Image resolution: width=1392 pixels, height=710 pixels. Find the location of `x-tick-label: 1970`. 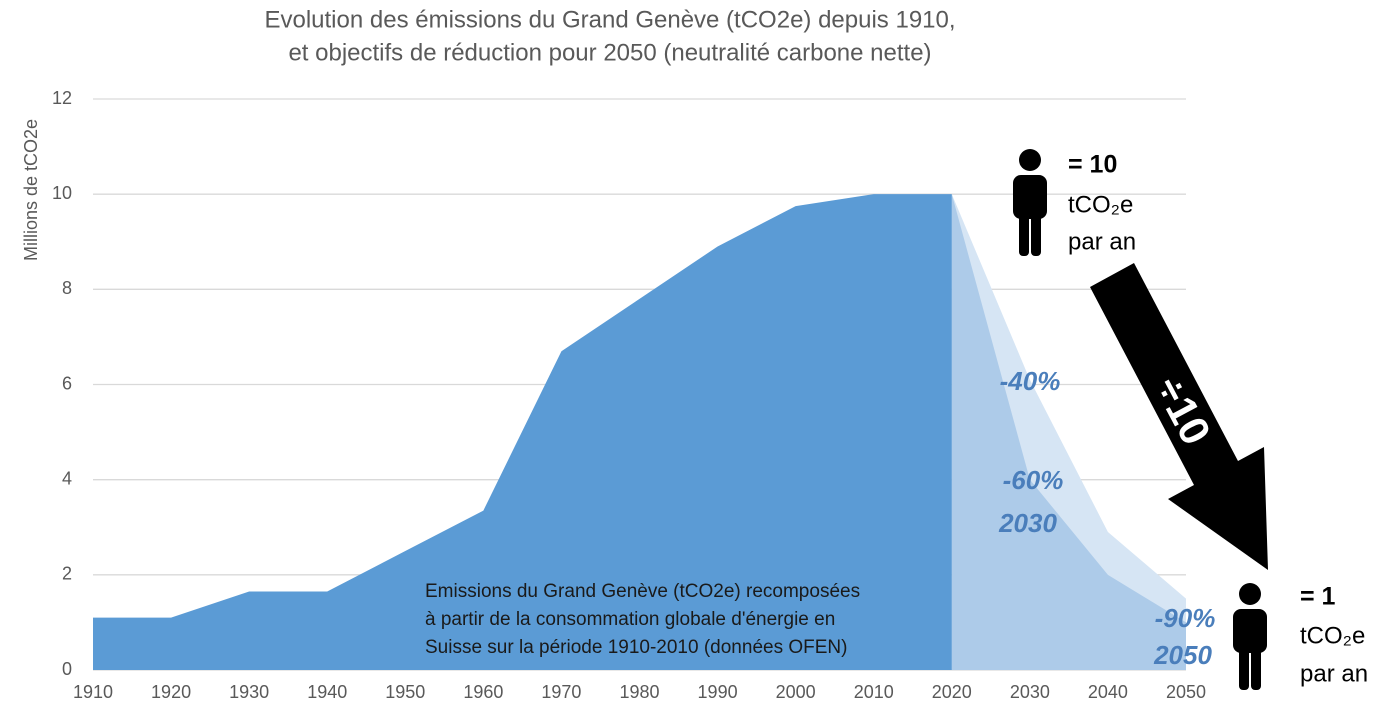

x-tick-label: 1970 is located at coordinates (561, 692).